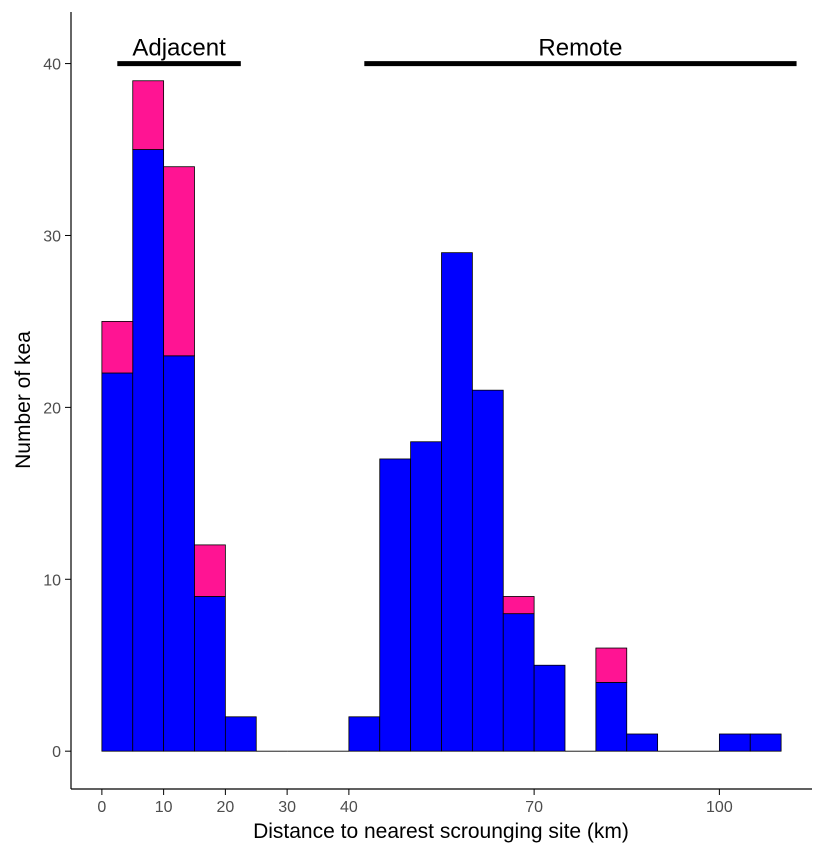 The image size is (838, 845). I want to click on x-tick-label: 70, so click(534, 807).